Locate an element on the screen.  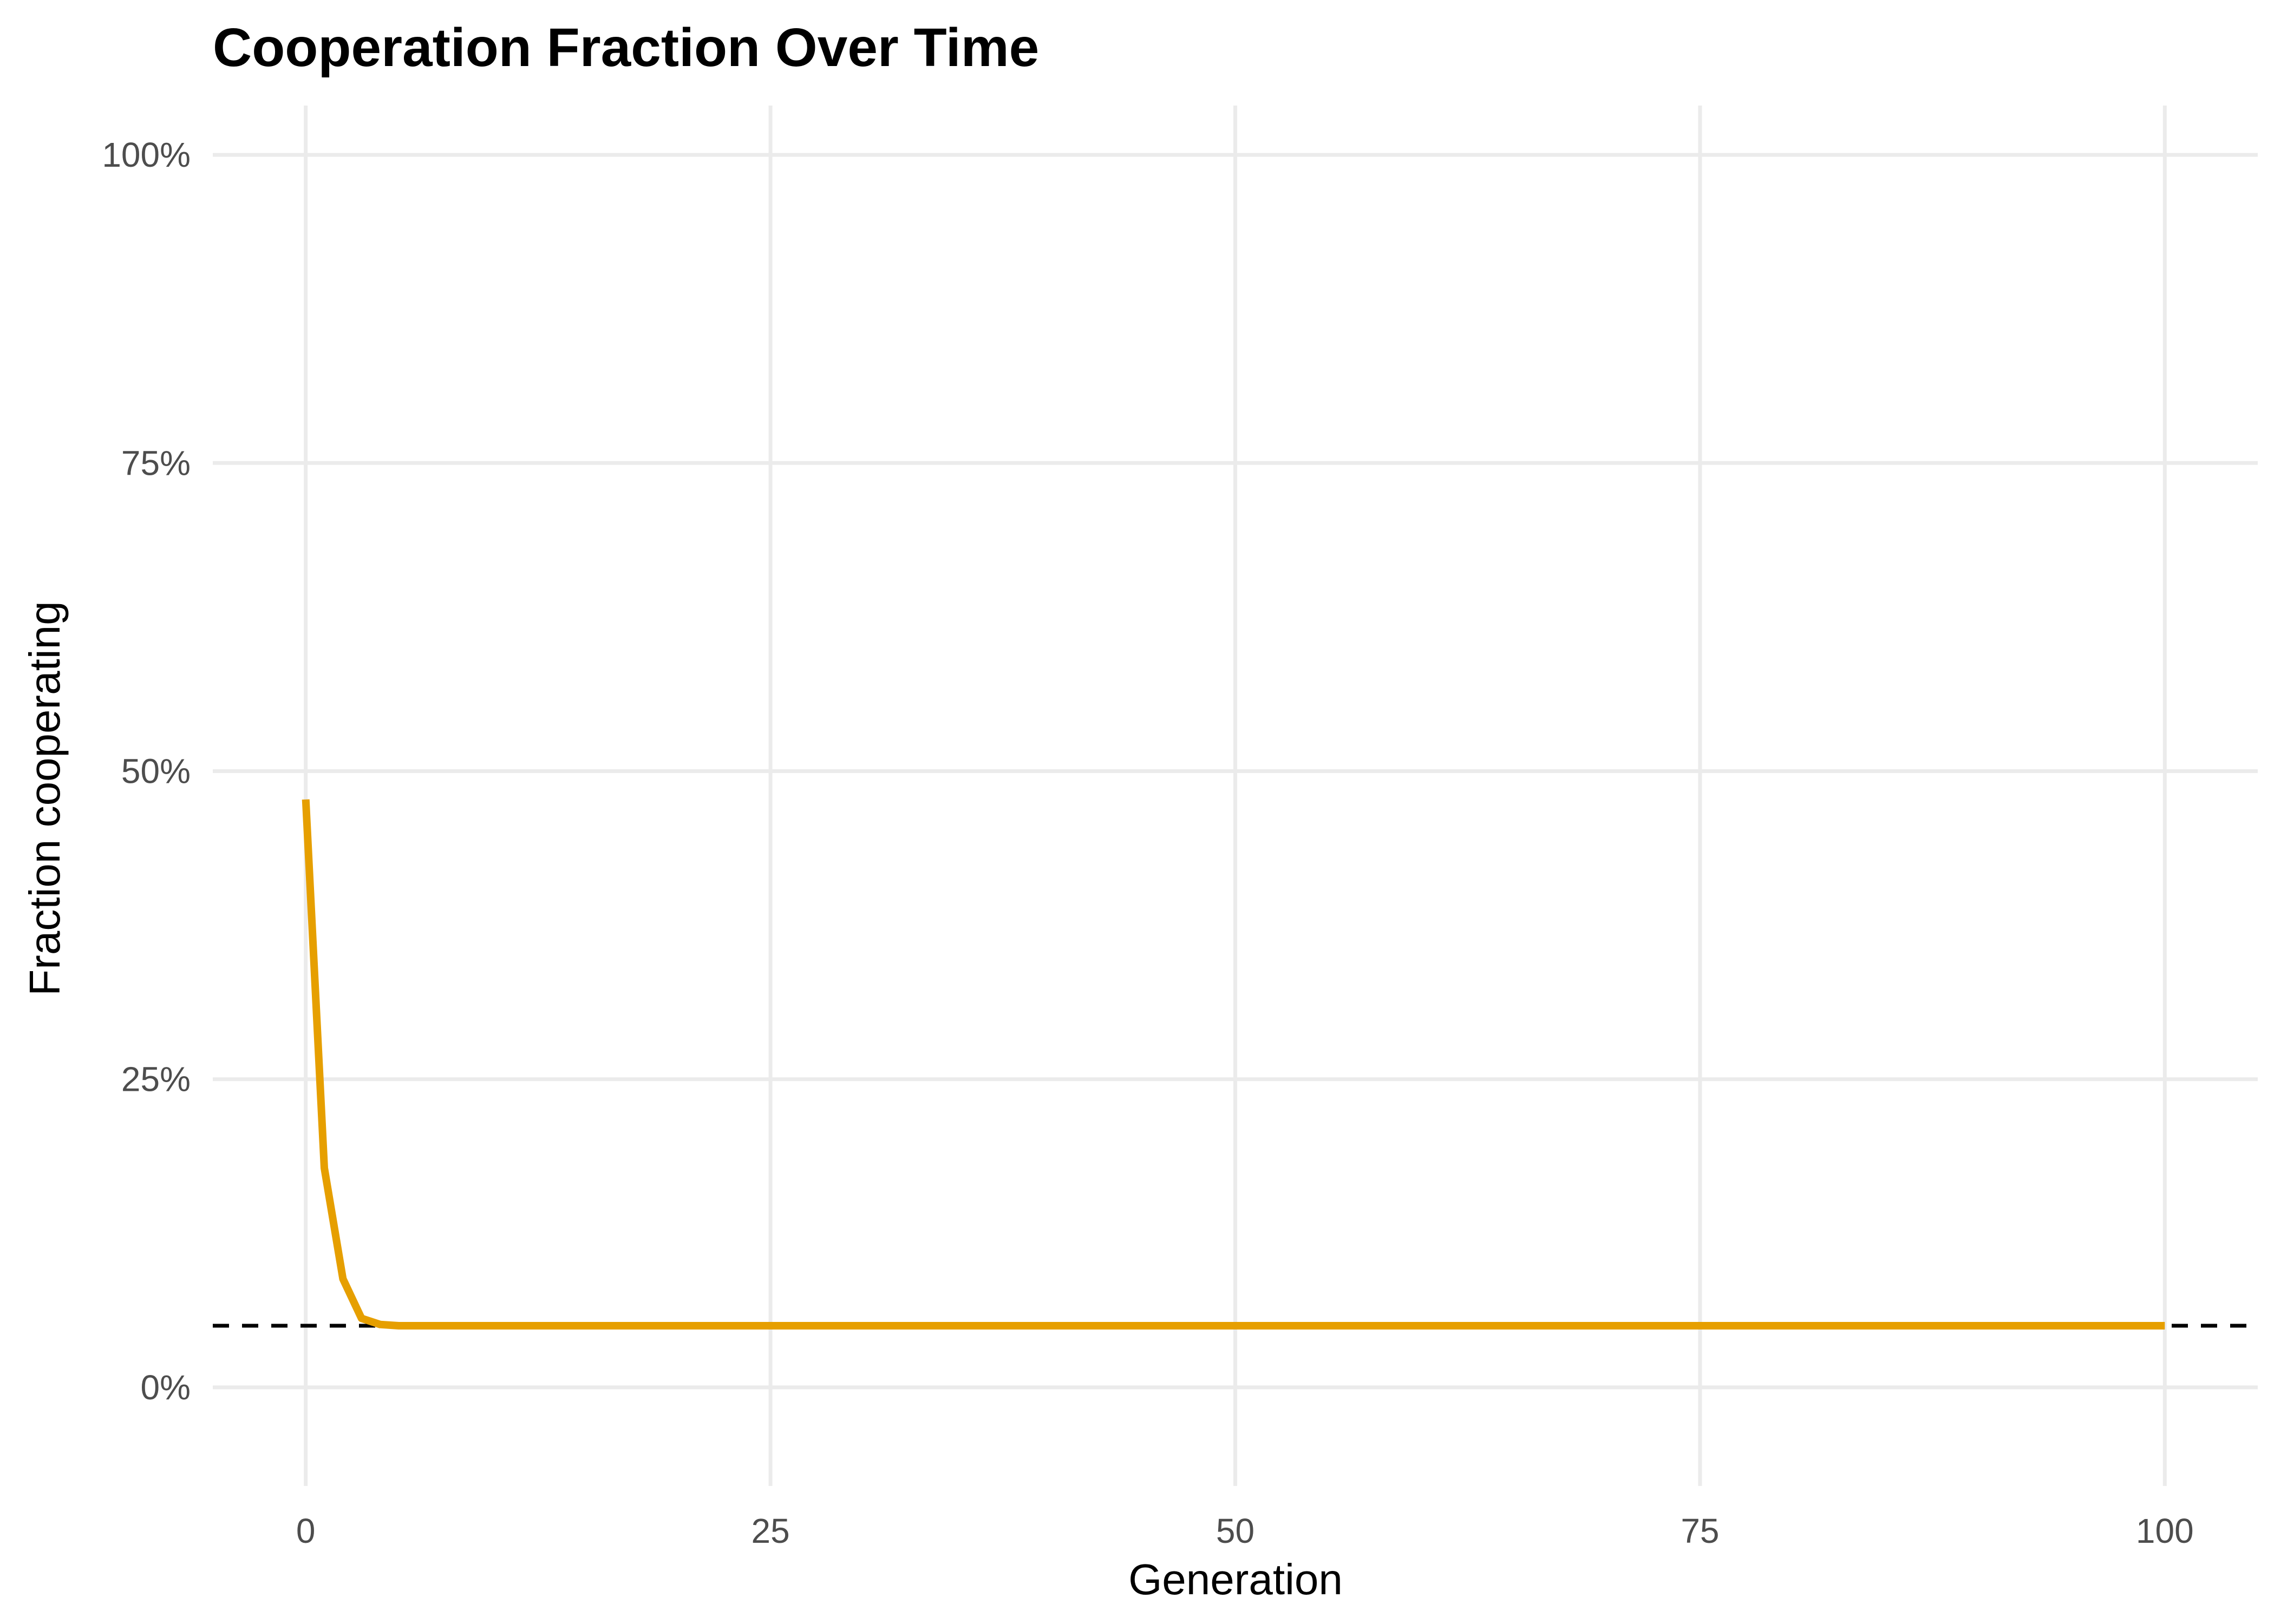
y-axis-ticks: 0% 25% 50% 75% 100% is located at coordinates (147, 771).